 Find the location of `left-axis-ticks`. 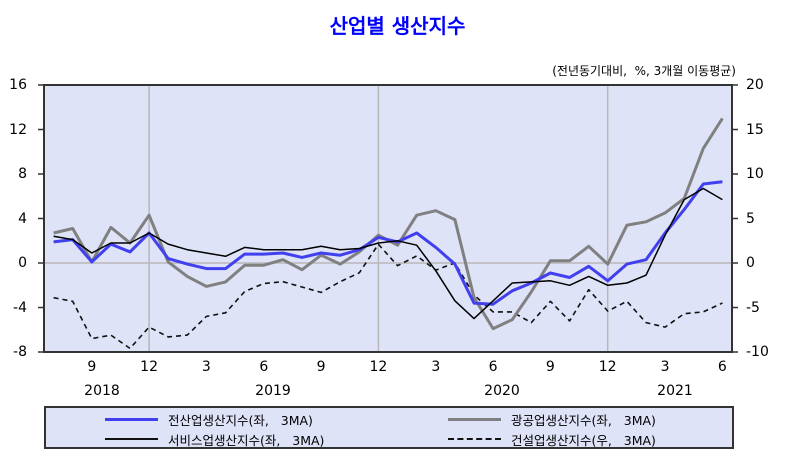

left-axis-ticks is located at coordinates (41, 218).